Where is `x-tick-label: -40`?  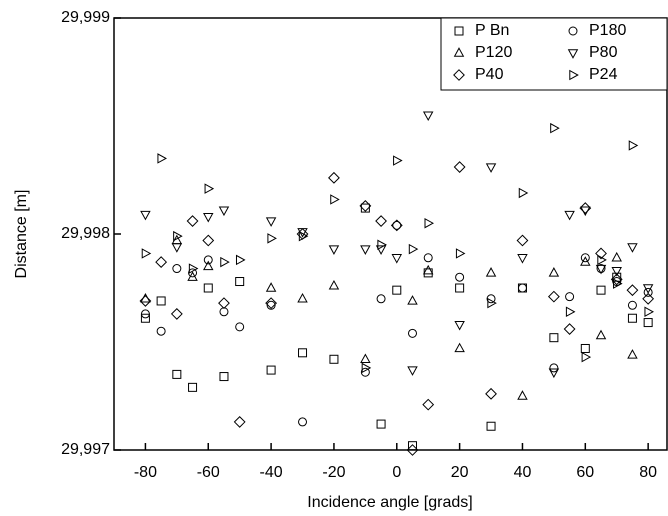 x-tick-label: -40 is located at coordinates (271, 472).